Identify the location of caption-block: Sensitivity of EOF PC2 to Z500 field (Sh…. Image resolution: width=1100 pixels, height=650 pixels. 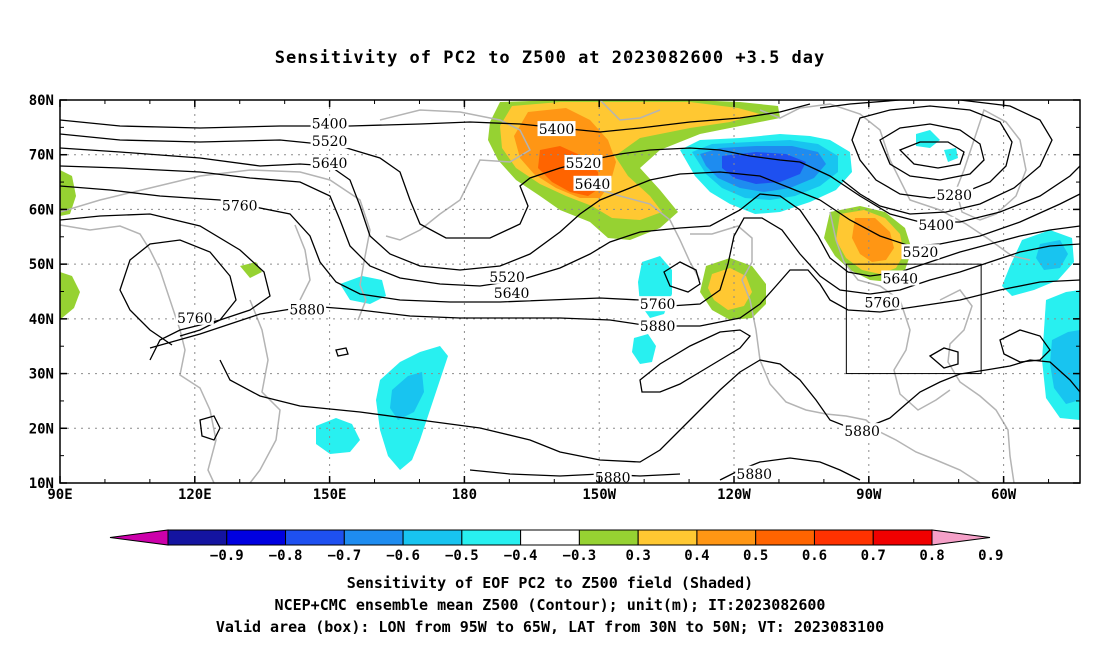
(550, 605).